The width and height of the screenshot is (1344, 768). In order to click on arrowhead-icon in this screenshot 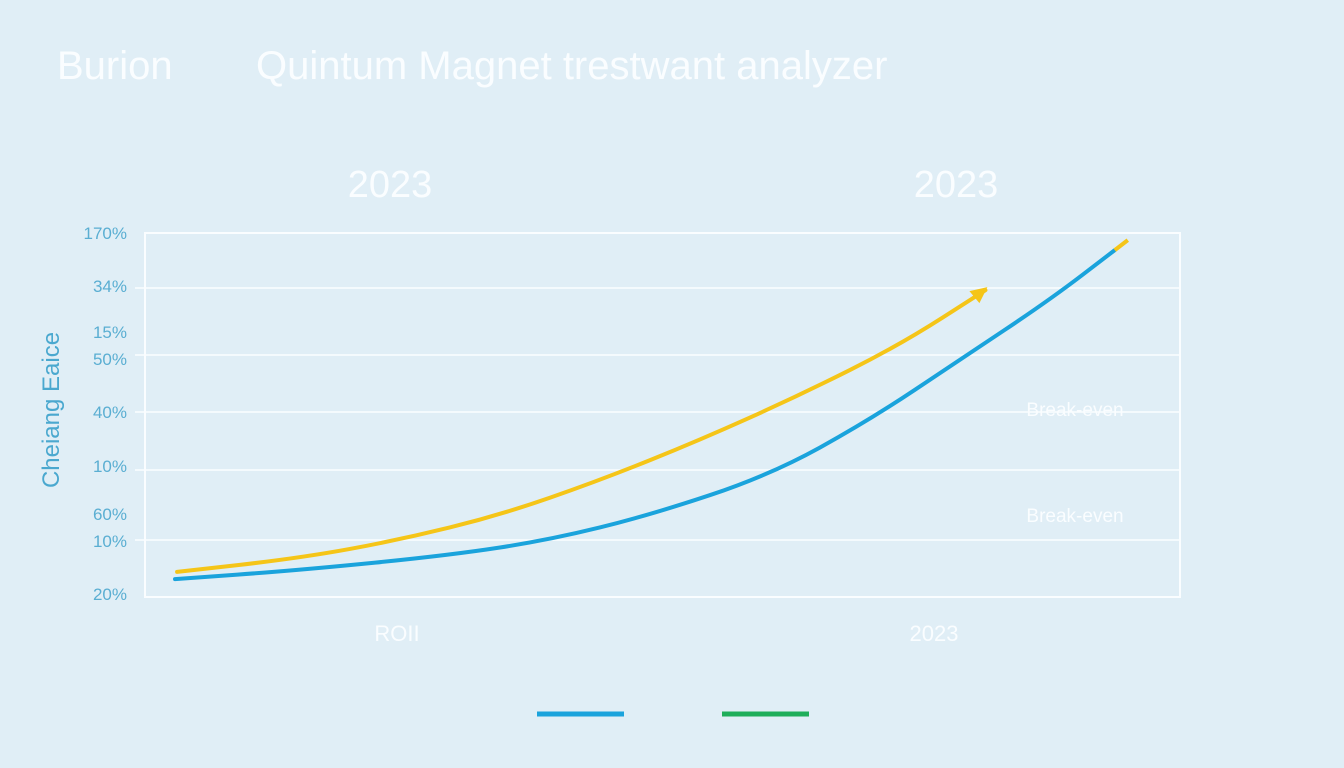, I will do `click(978, 295)`.